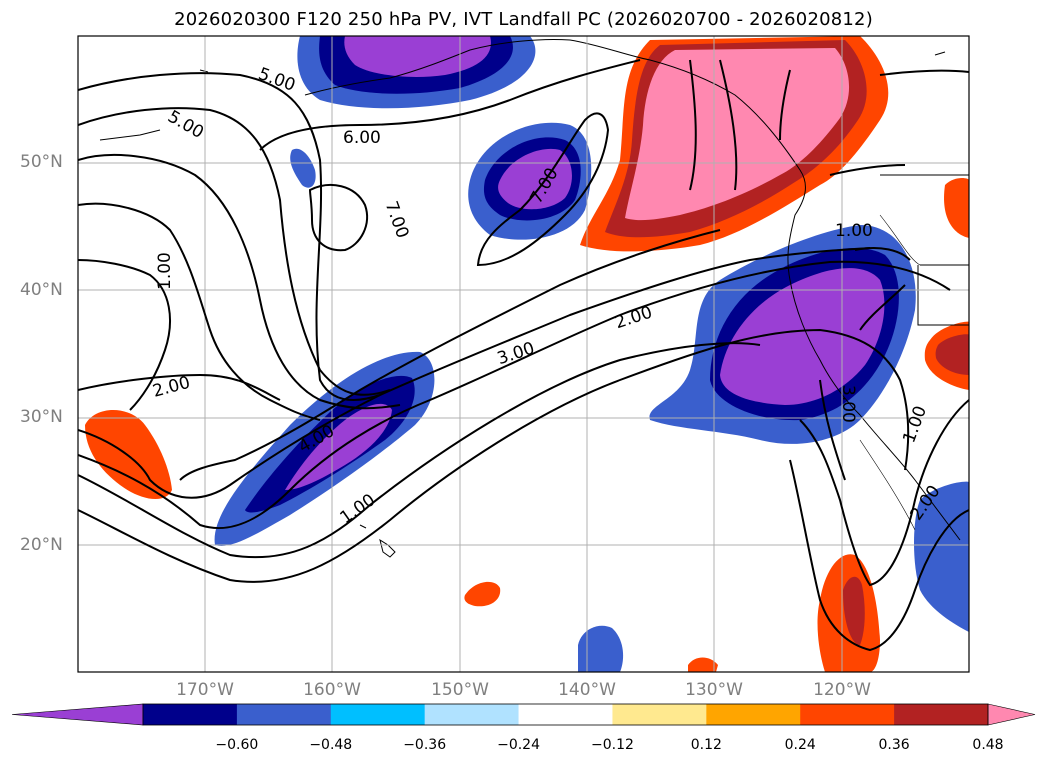 This screenshot has height=765, width=1047. I want to click on colorbar-tick-label: −0.48, so click(331, 745).